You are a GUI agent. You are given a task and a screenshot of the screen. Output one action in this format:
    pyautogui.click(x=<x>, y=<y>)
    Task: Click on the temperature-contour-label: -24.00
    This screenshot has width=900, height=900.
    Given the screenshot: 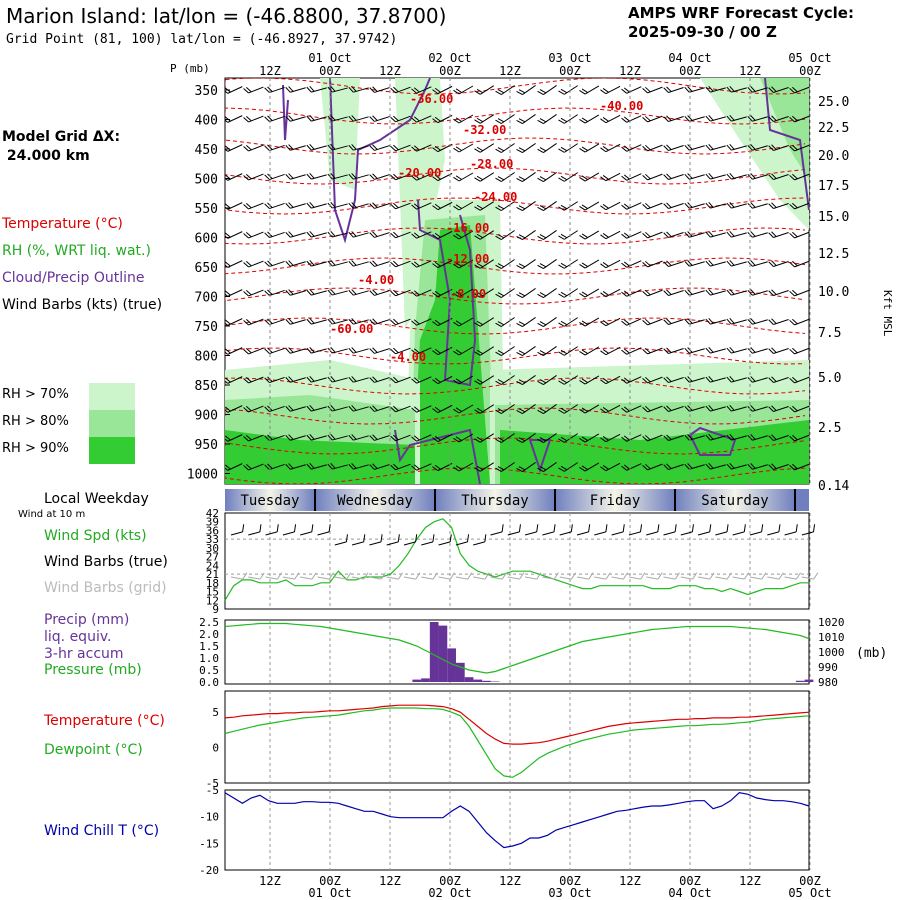 What is the action you would take?
    pyautogui.click(x=495, y=197)
    